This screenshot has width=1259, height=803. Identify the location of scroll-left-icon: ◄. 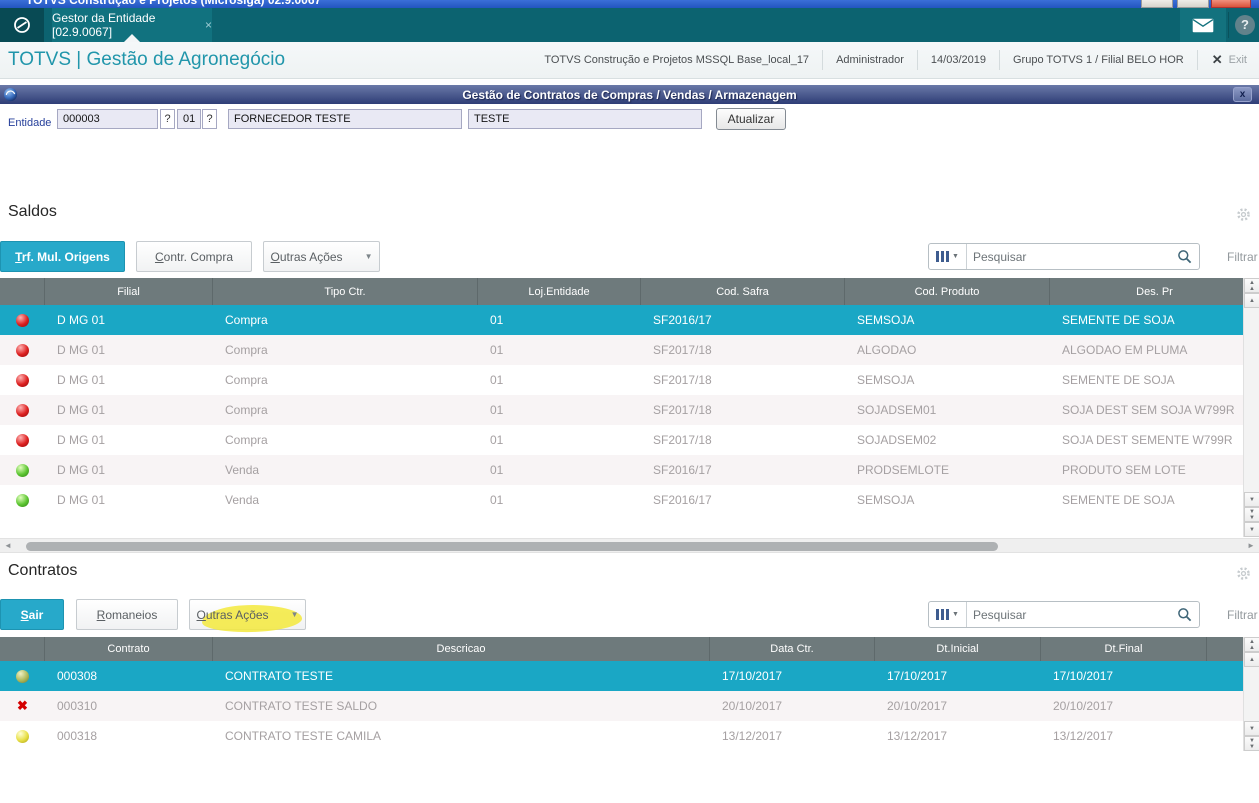
(8, 545).